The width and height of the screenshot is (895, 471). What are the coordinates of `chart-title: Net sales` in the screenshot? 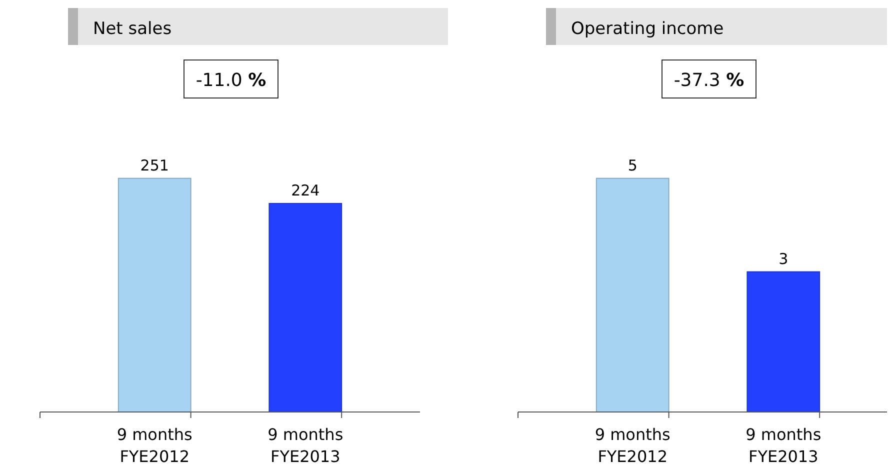 It's located at (132, 29).